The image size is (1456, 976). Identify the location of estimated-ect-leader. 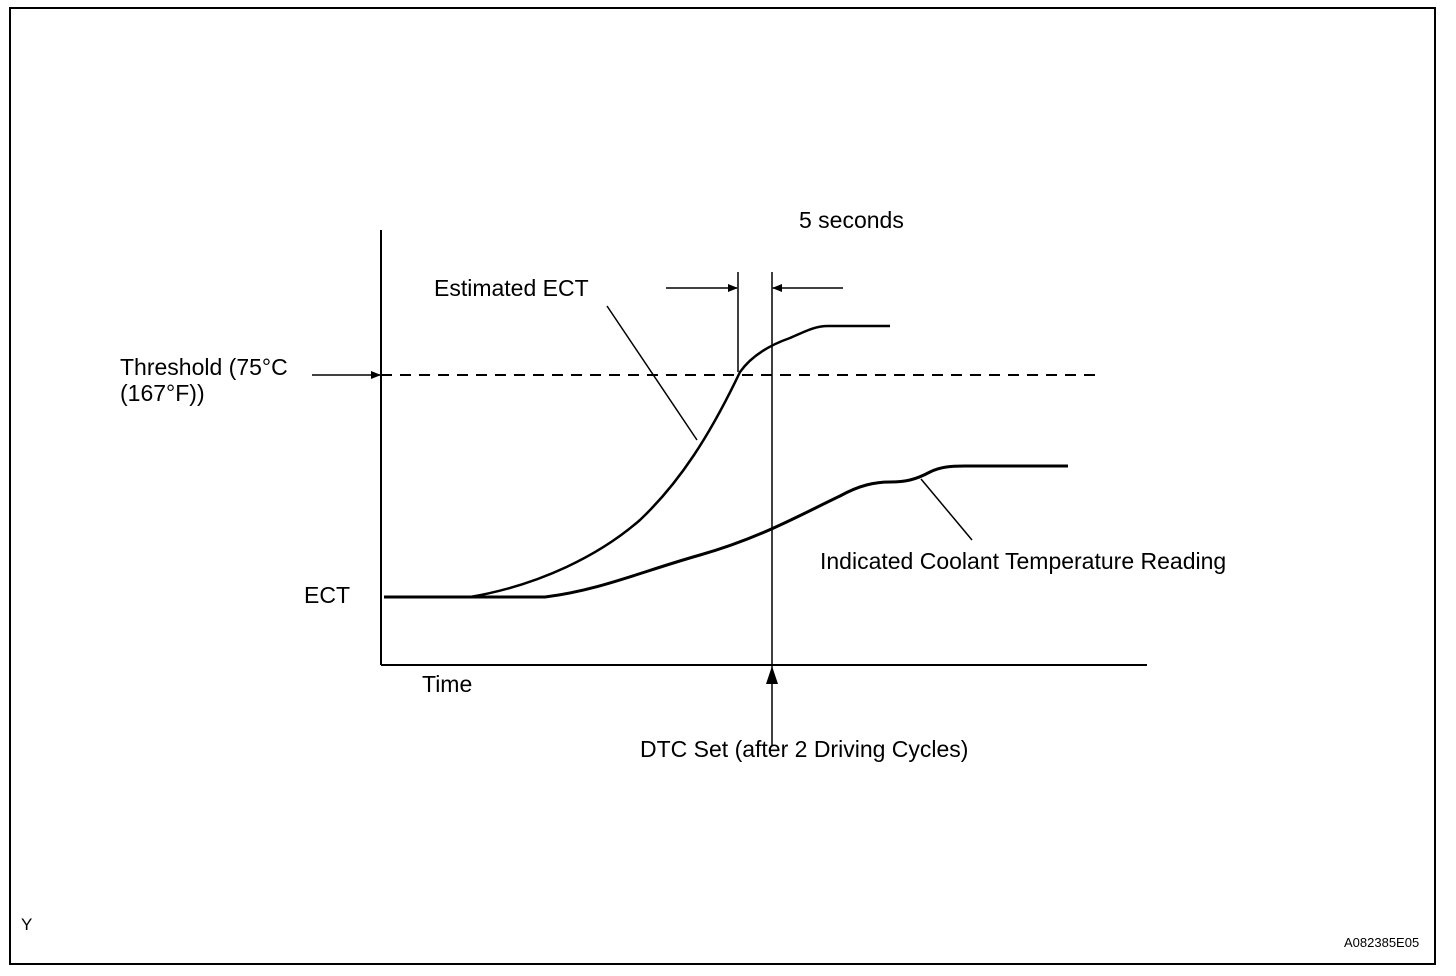
(652, 373).